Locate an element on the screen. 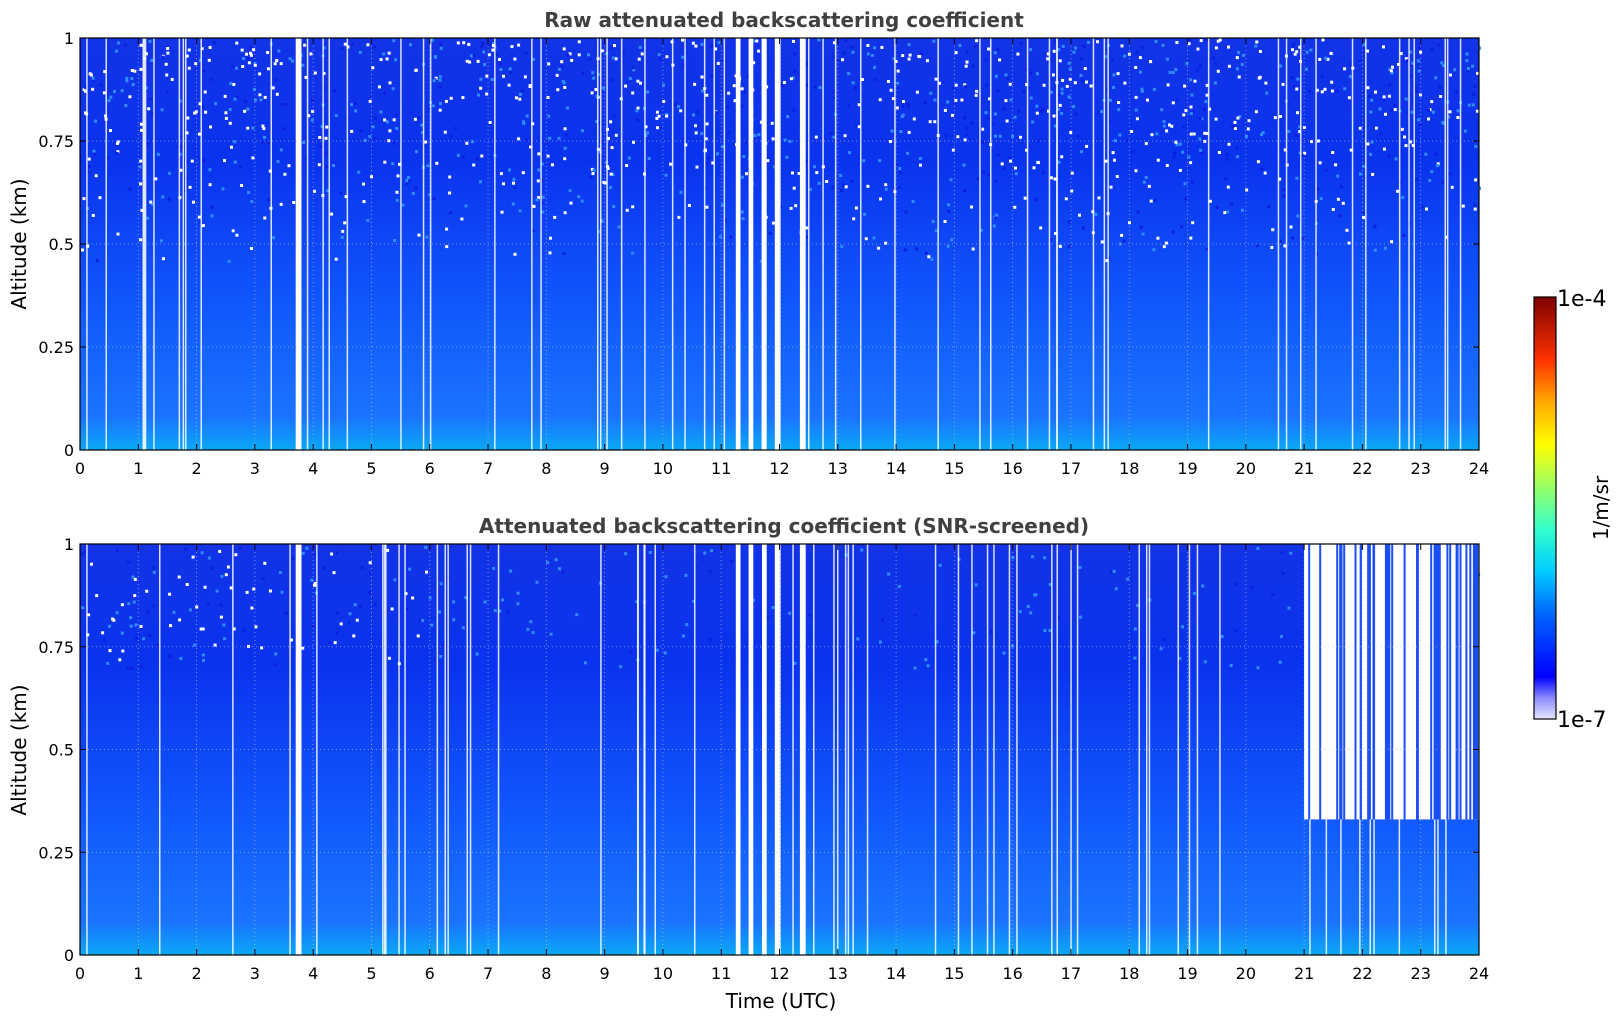 This screenshot has width=1621, height=1020. colorbar-max-label: 1e-4 is located at coordinates (1581, 299).